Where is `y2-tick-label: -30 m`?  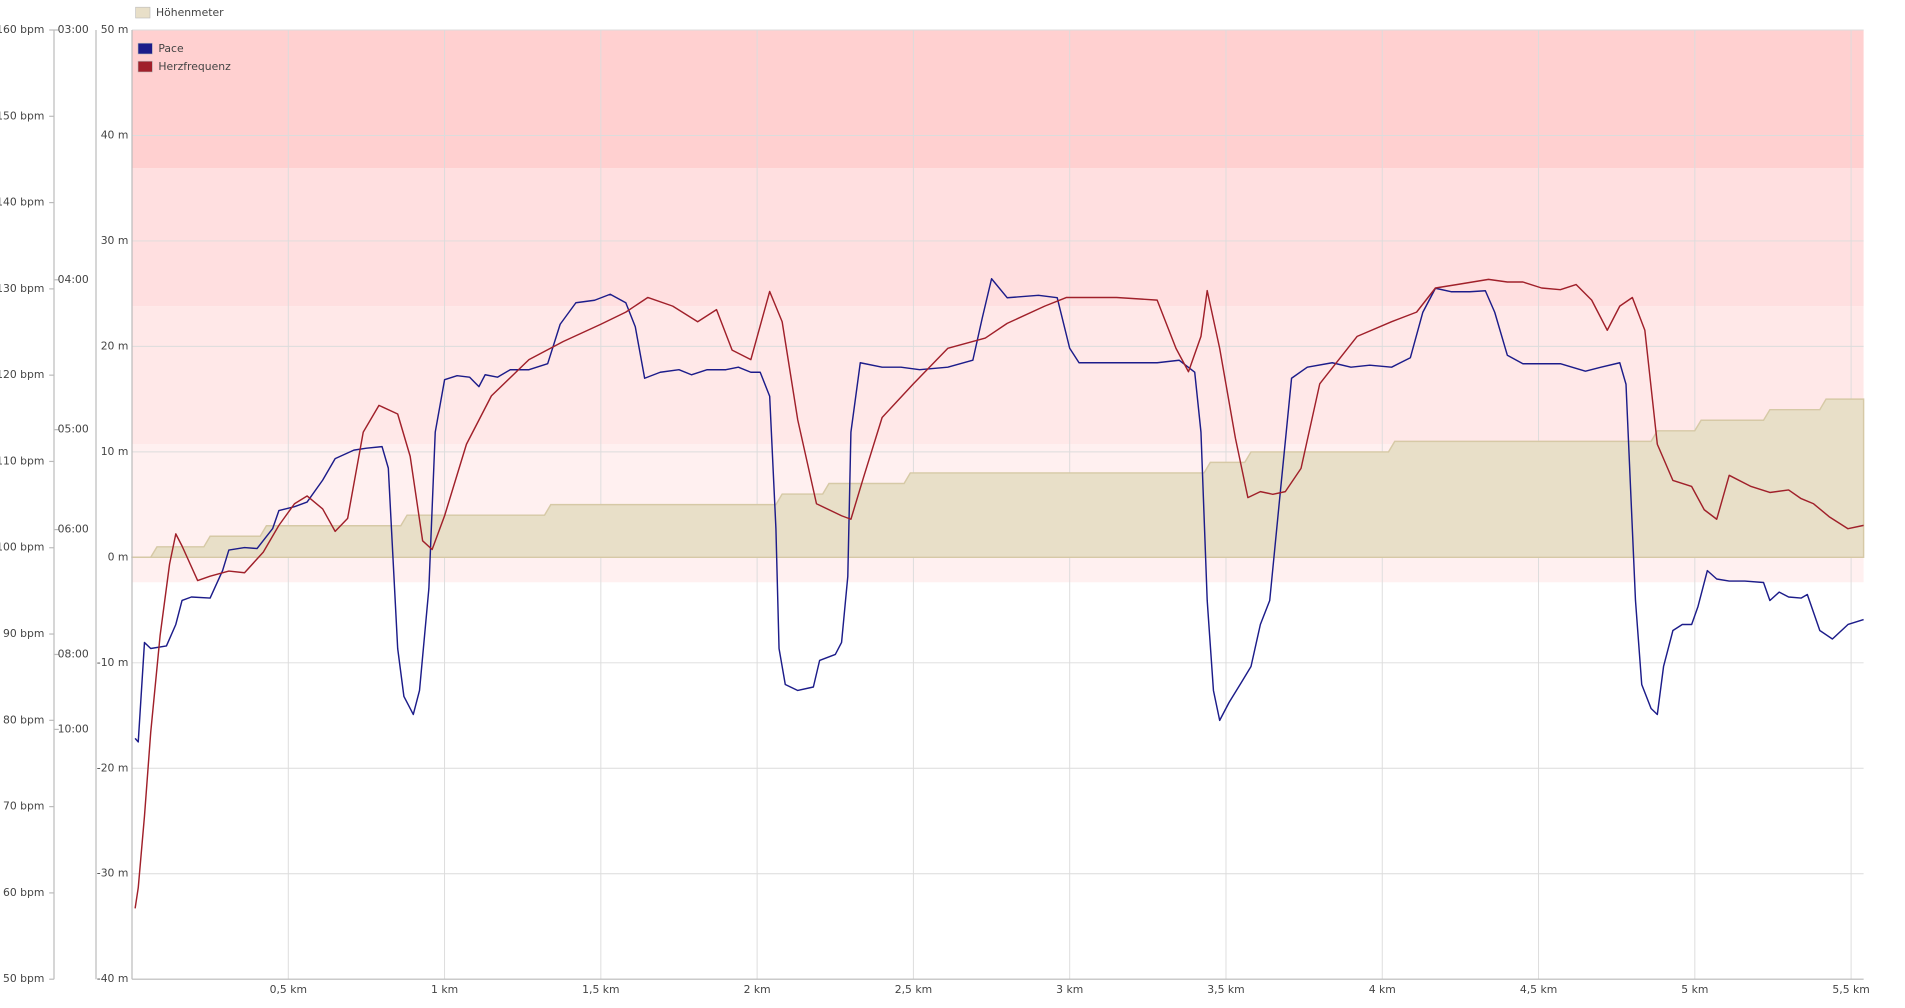 y2-tick-label: -30 m is located at coordinates (113, 873).